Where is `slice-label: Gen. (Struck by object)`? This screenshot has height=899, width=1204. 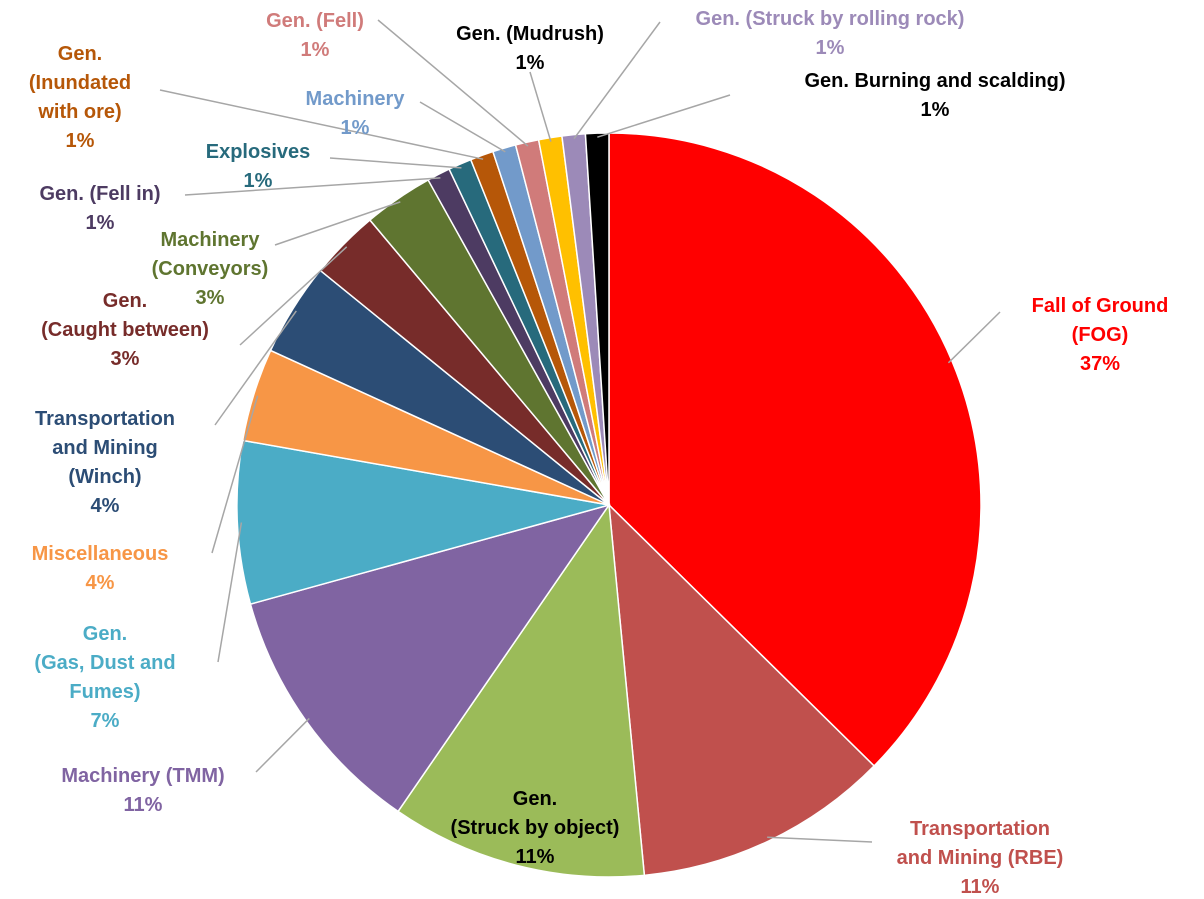 slice-label: Gen. (Struck by object) is located at coordinates (535, 813).